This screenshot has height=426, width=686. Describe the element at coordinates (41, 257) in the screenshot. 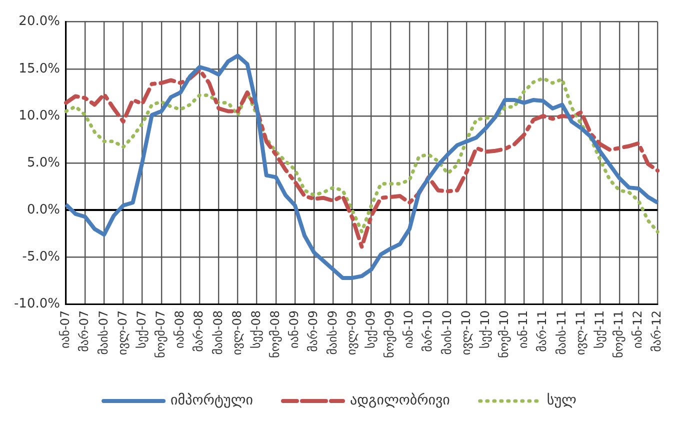

I see `y-tick-label: -5.0%` at that location.